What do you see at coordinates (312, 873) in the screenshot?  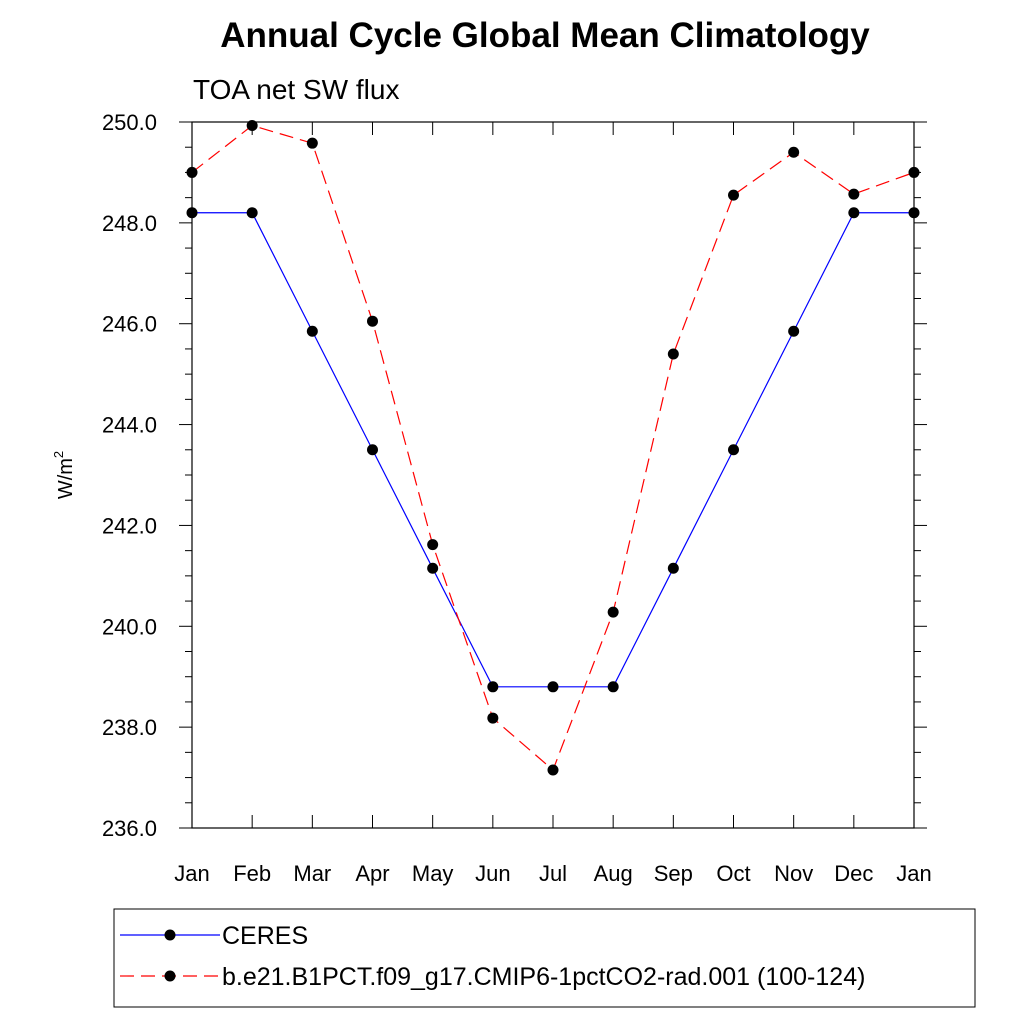 I see `x-tick-label: Mar` at bounding box center [312, 873].